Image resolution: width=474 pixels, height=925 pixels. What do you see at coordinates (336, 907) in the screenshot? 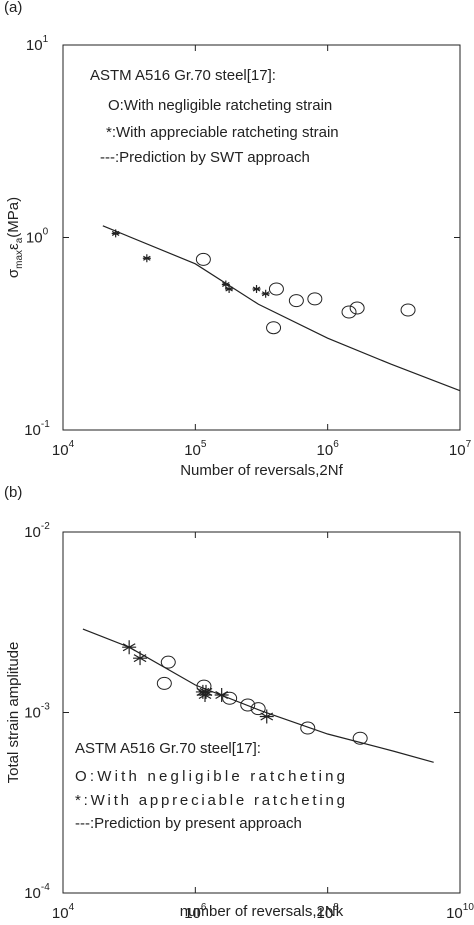
I see `x-tick-exponent: 8` at bounding box center [336, 907].